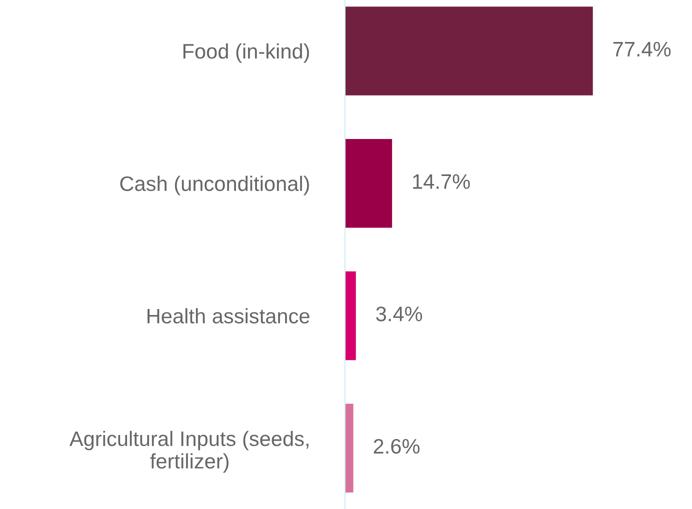 This screenshot has height=509, width=692. Describe the element at coordinates (188, 451) in the screenshot. I see `y-tick-label: Agricultural Inputs (seeds, fertilizer)` at that location.